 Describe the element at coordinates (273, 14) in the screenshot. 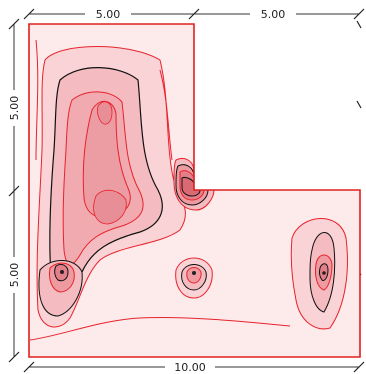

I see `top-right-dimension: 5.00` at that location.